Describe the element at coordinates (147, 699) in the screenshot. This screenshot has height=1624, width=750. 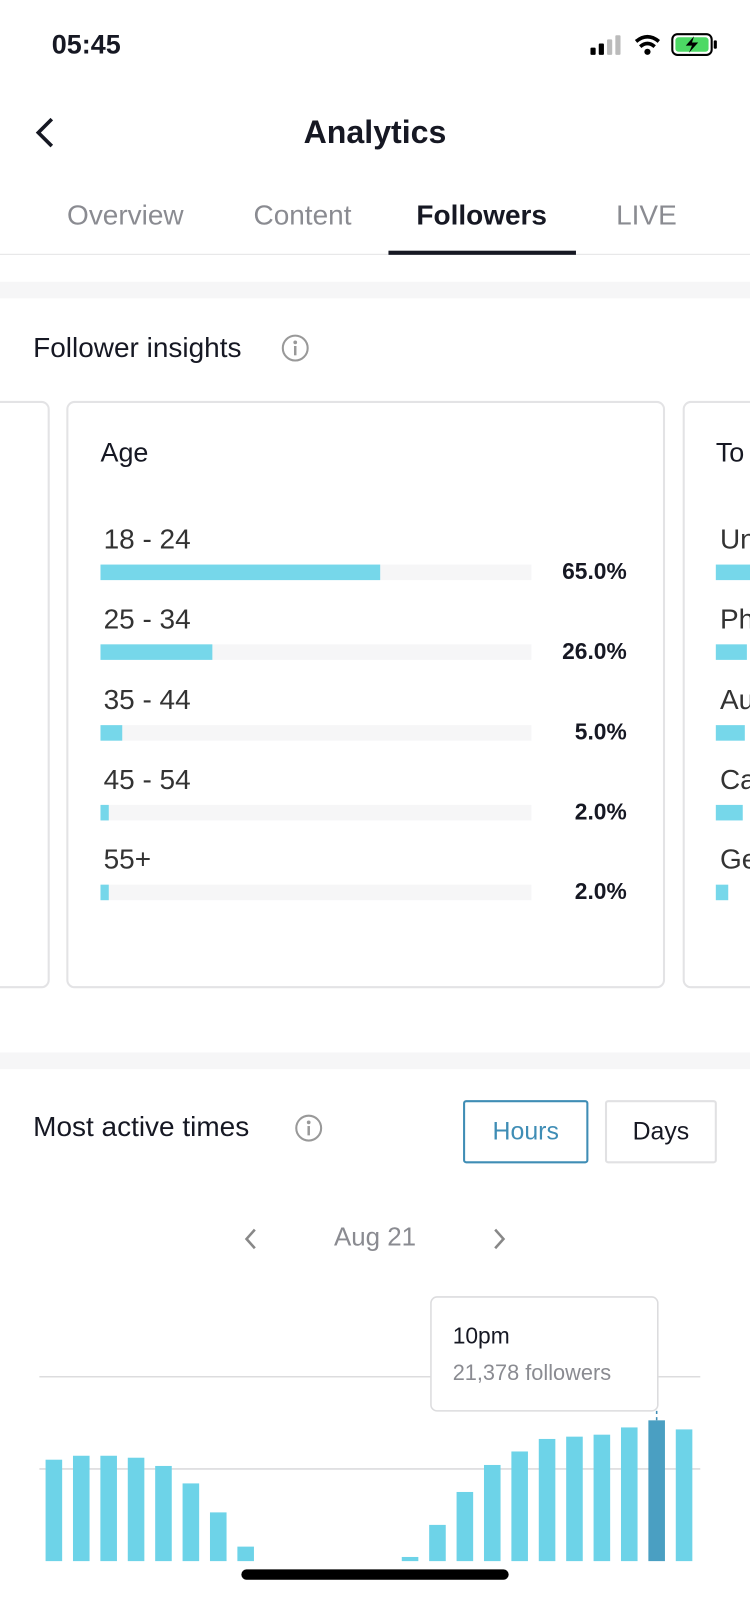
I see `age-label: 35 - 44` at that location.